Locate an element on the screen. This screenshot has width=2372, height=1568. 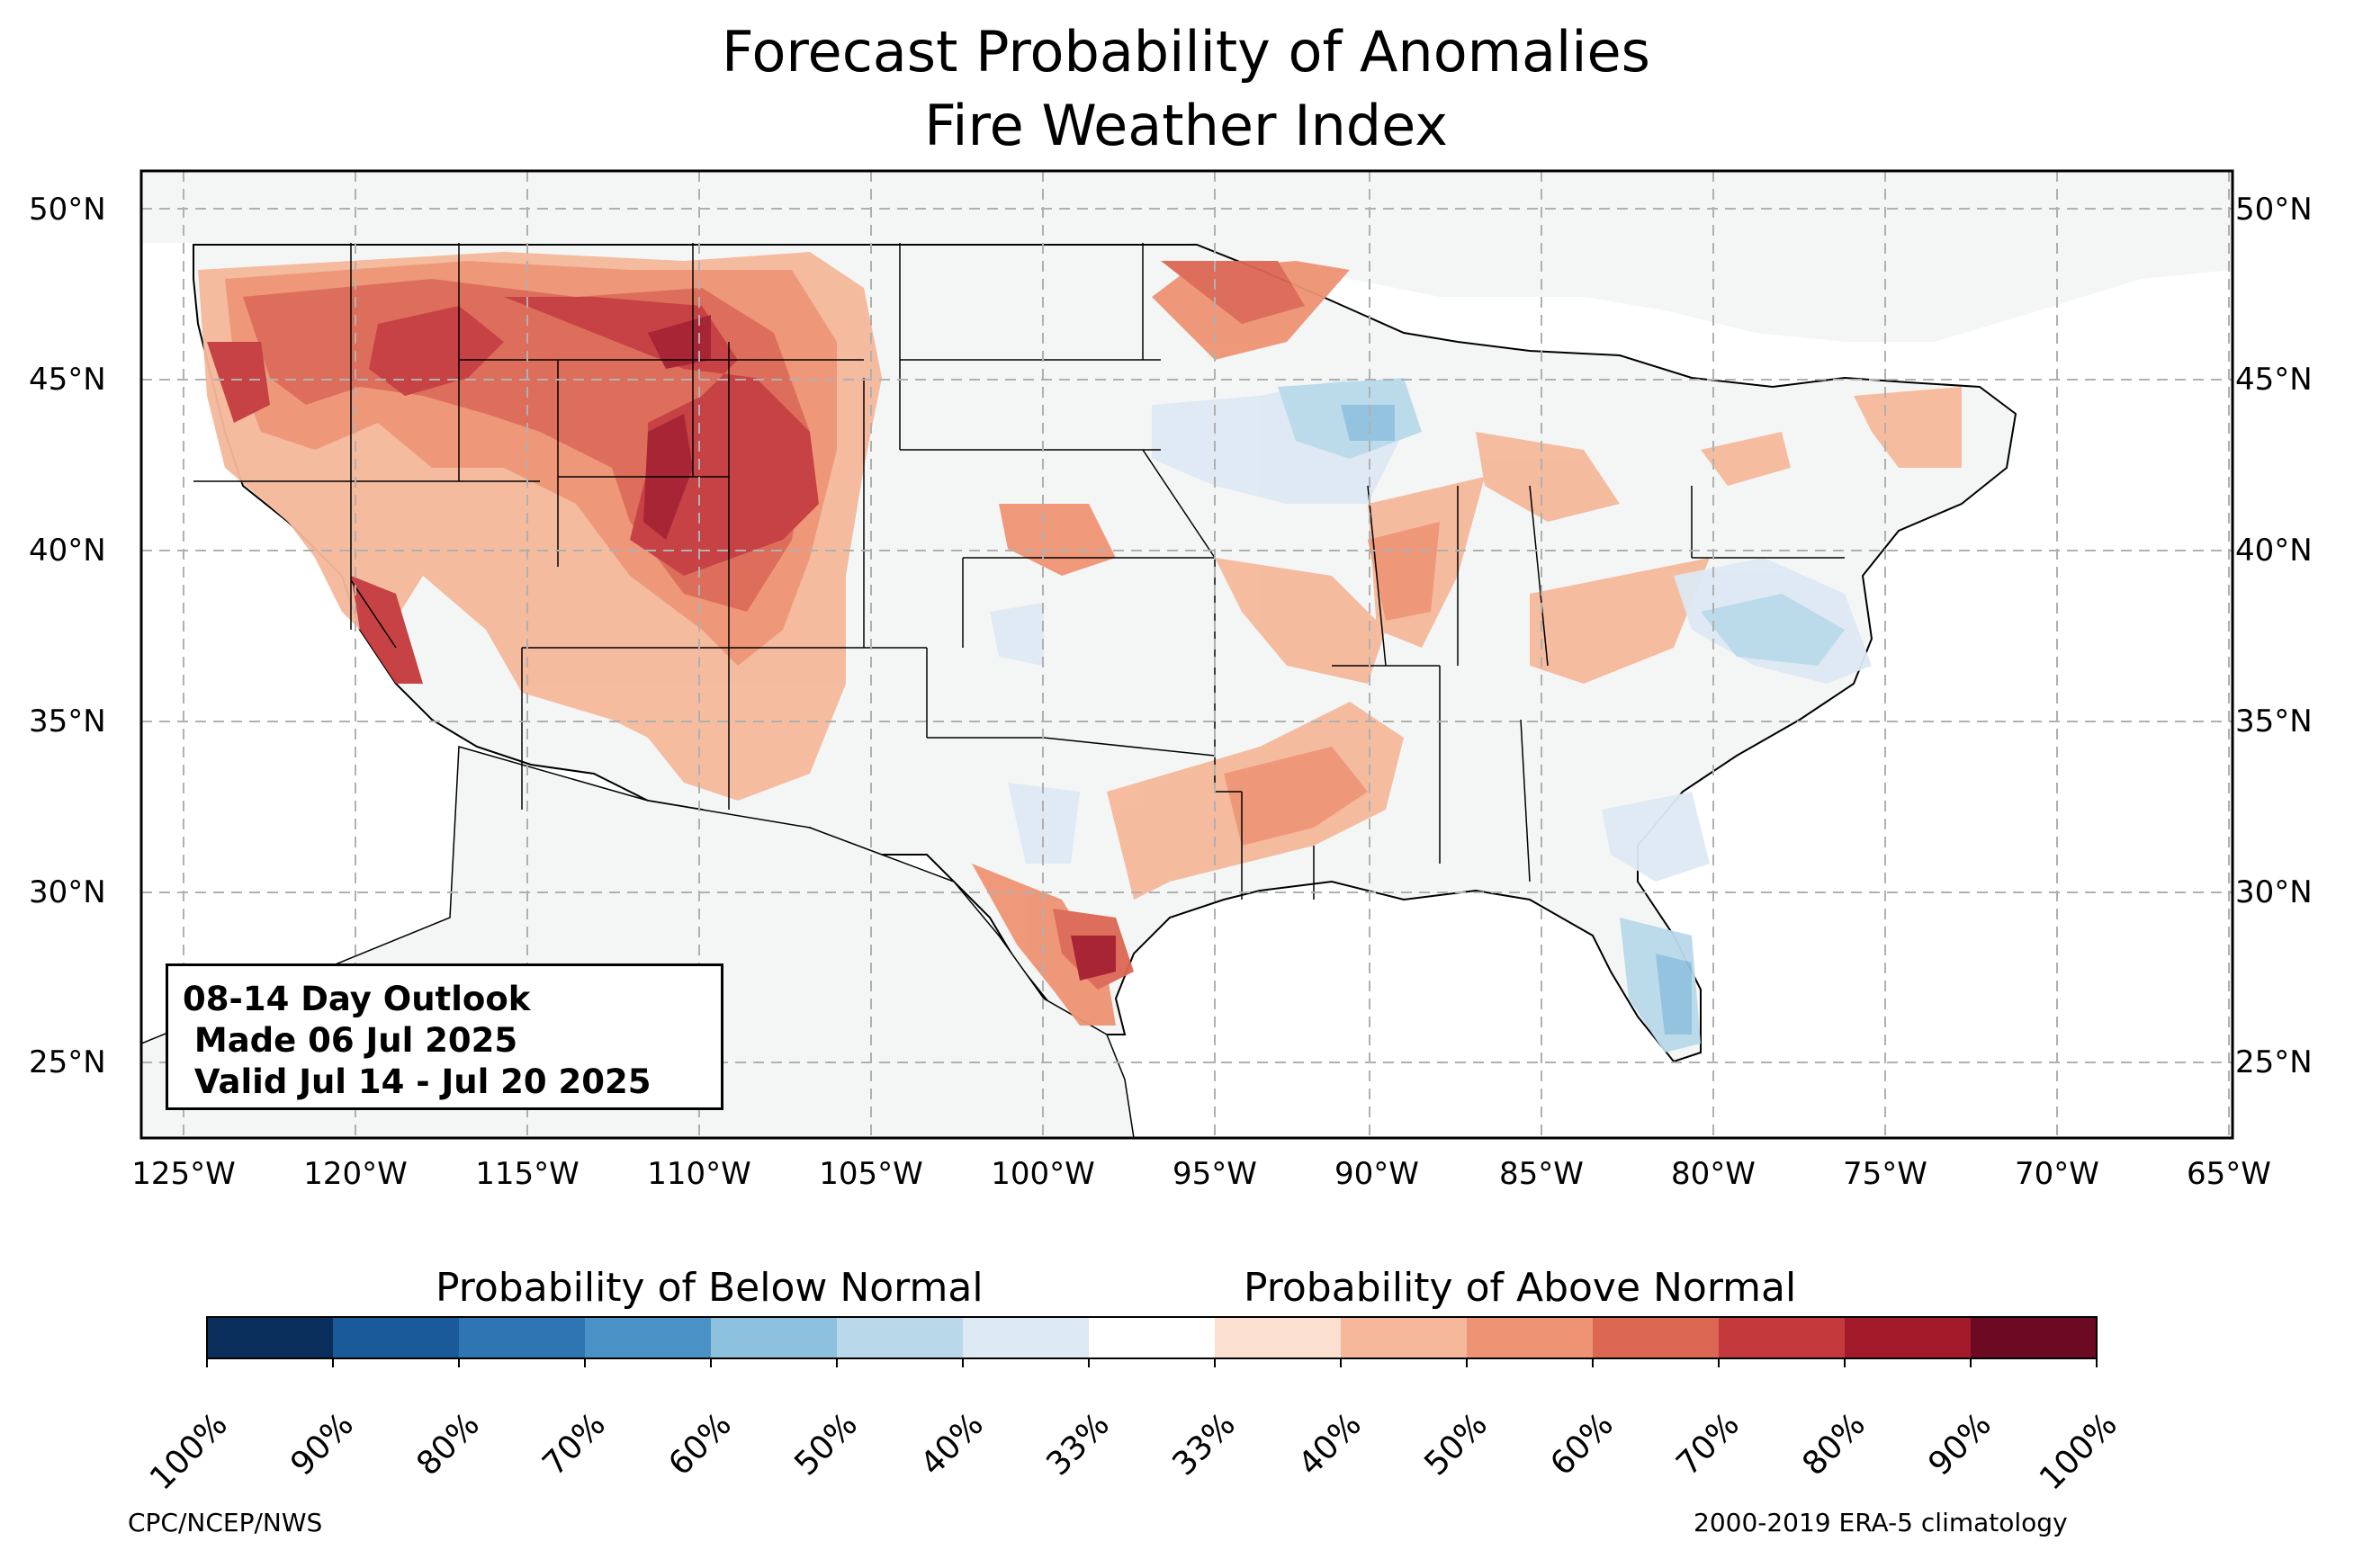
below-normal-label: Probability of Below Normal is located at coordinates (710, 1288).